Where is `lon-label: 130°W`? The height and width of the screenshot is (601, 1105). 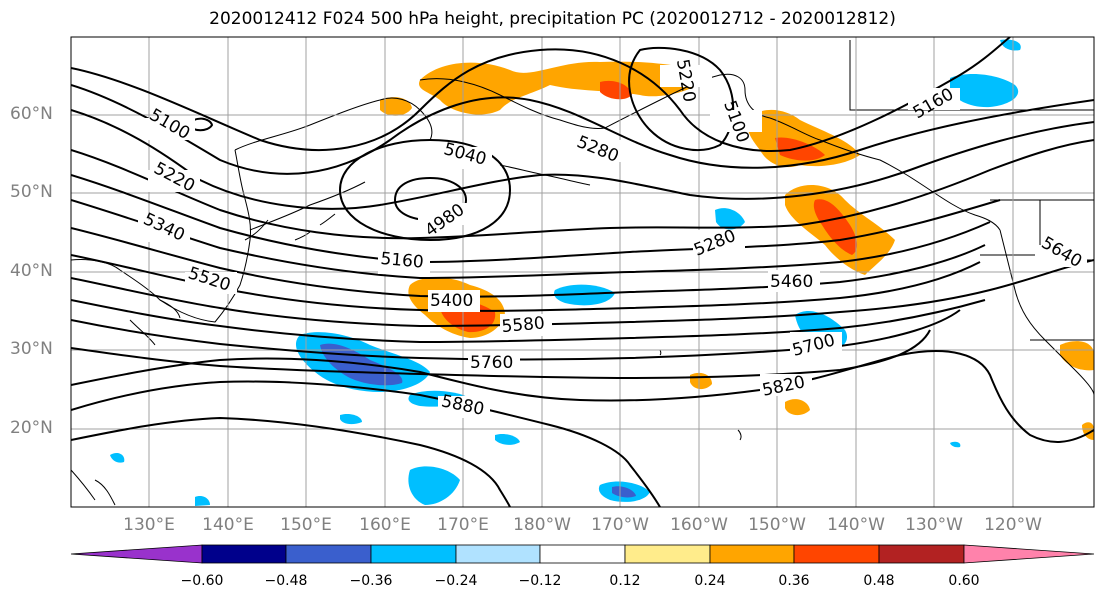 lon-label: 130°W is located at coordinates (934, 525).